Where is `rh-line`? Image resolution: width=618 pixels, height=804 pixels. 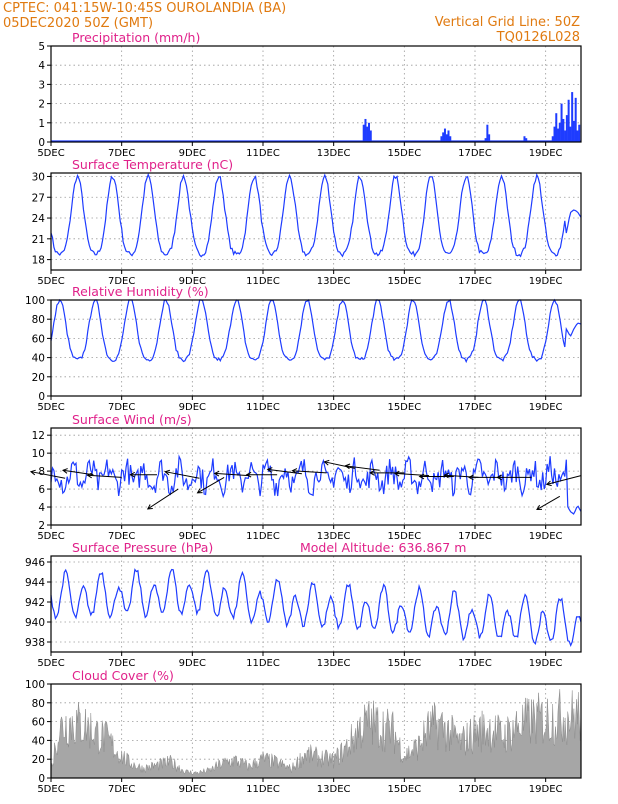 rh-line is located at coordinates (316, 331).